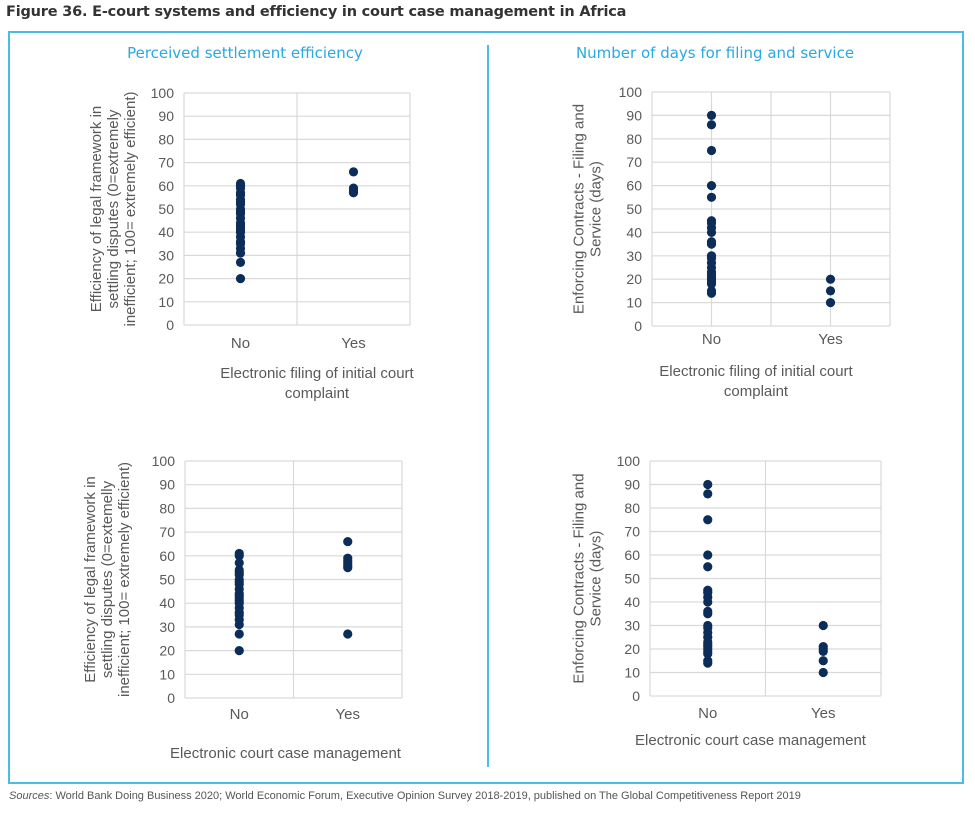  What do you see at coordinates (596, 209) in the screenshot?
I see `top-right-y-axis-label: Service (days)` at bounding box center [596, 209].